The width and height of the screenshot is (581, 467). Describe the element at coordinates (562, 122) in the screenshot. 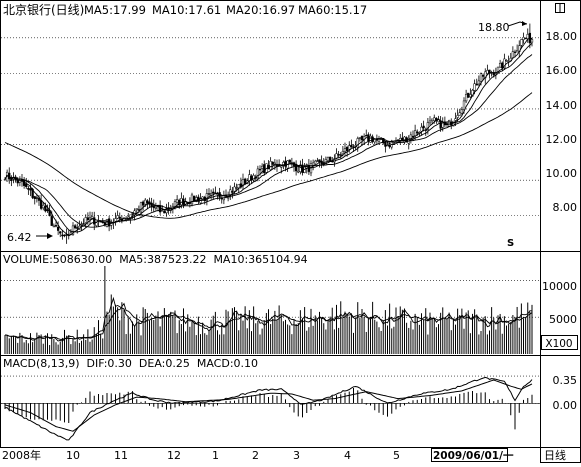

I see `price-axis: 18.00 16.00 14.00 12.00 10.00 8.00` at that location.